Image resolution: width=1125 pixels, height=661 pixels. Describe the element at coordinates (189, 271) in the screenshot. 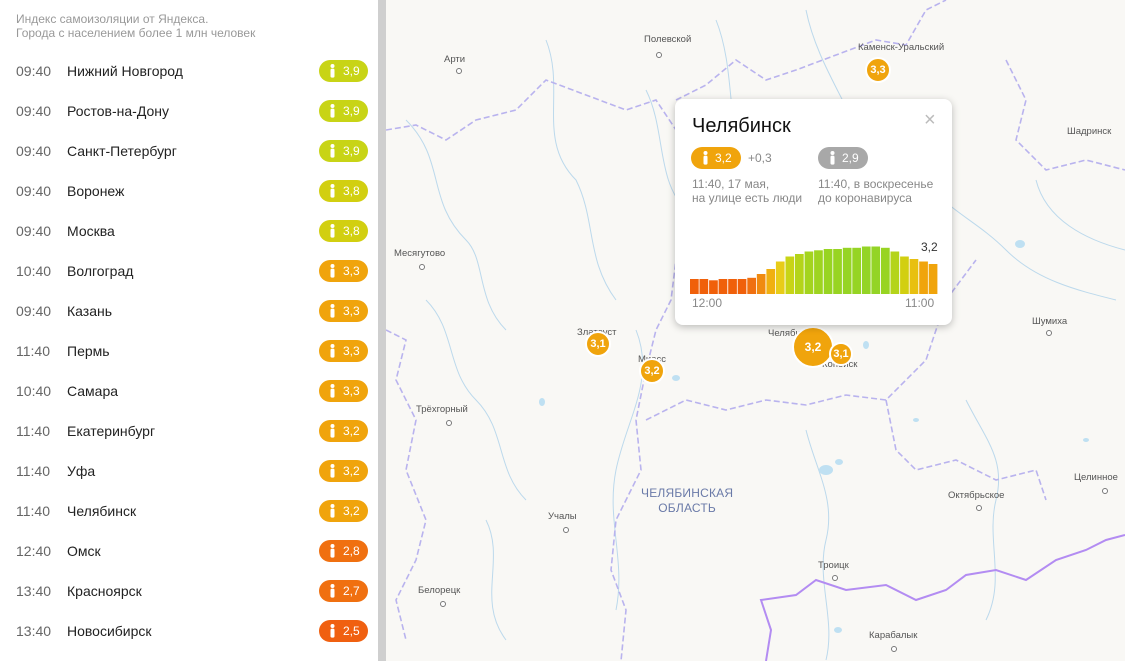

I see `city-row: 10:40 Волгоград 3,3` at that location.